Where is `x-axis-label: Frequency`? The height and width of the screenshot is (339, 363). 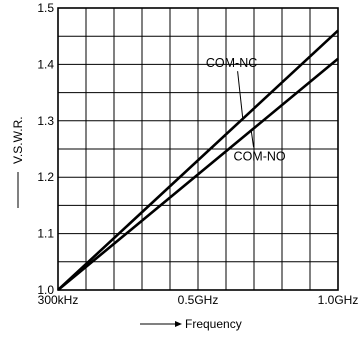 x-axis-label: Frequency is located at coordinates (213, 324).